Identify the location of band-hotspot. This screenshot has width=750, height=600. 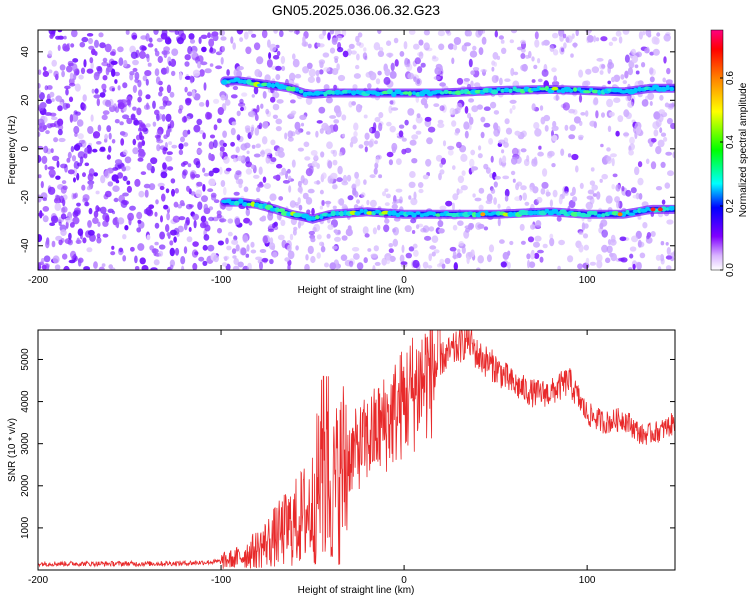
(653, 209).